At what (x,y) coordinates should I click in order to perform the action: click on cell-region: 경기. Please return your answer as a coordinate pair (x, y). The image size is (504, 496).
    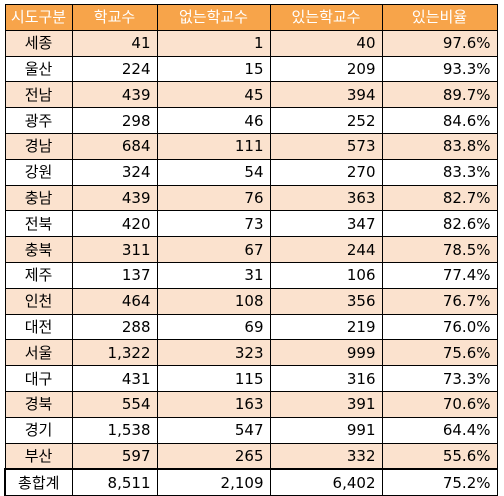
    Looking at the image, I should click on (38, 430).